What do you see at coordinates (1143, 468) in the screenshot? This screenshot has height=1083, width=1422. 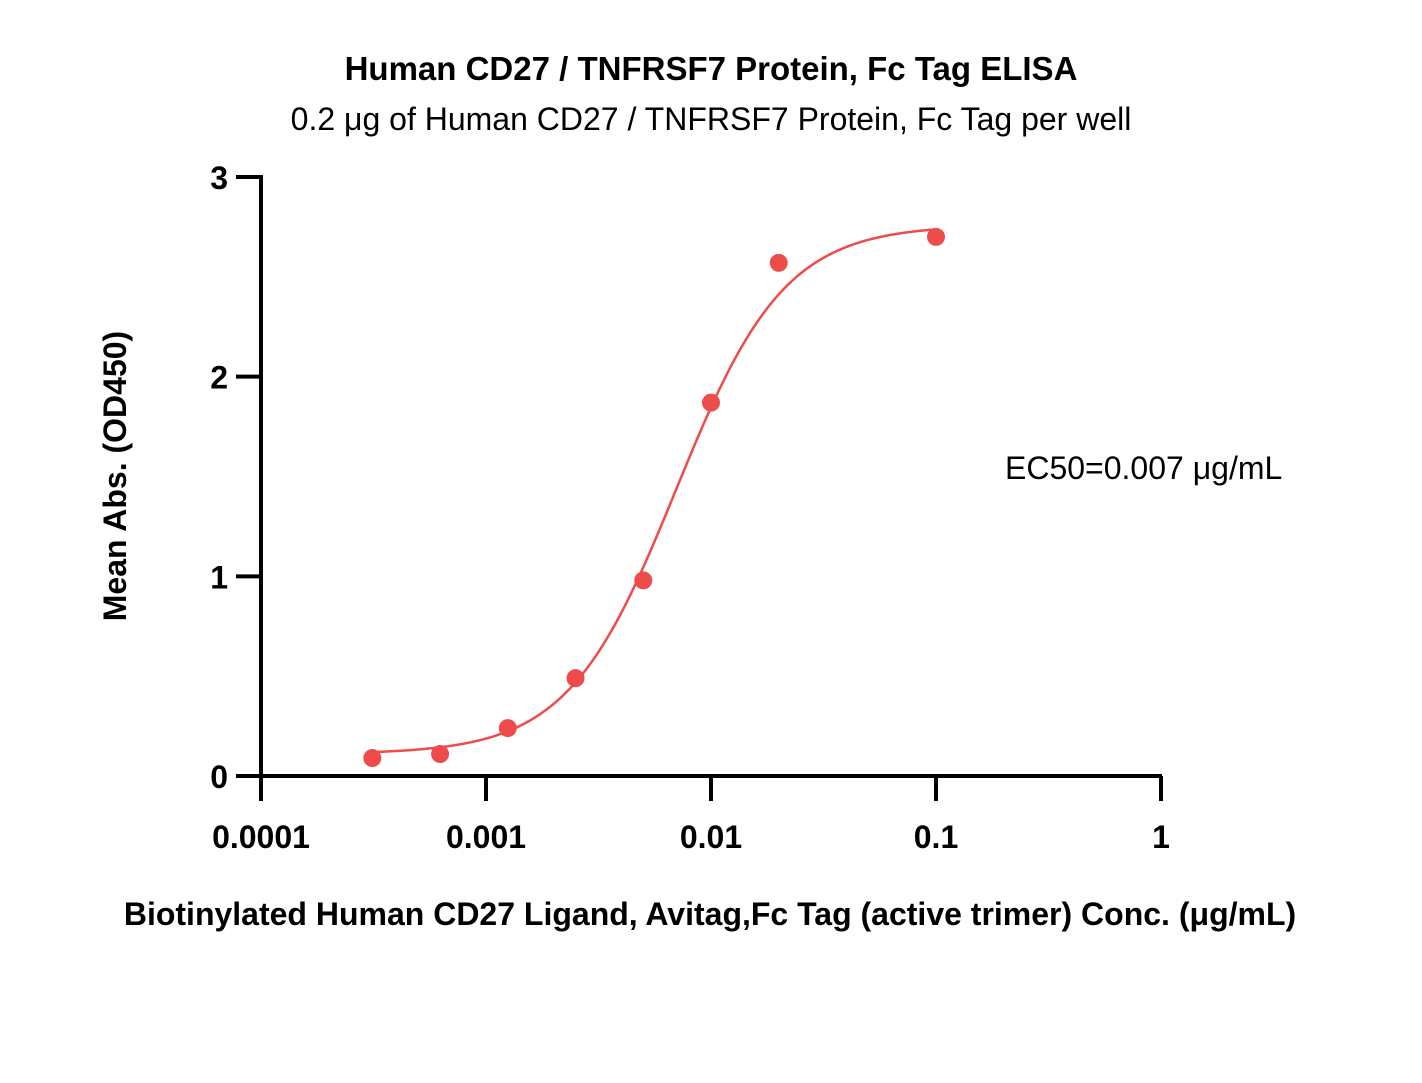 I see `ec50-annotation: EC50=0.007 μg/mL` at bounding box center [1143, 468].